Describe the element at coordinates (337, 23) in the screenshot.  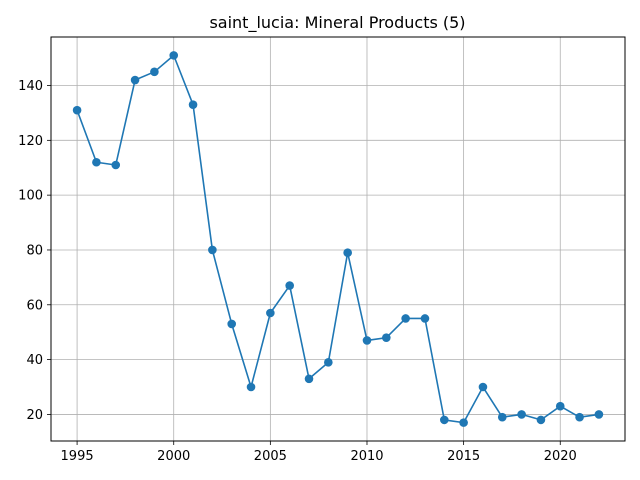
I see `chart-title: saint_lucia: Mineral Products (5)` at that location.